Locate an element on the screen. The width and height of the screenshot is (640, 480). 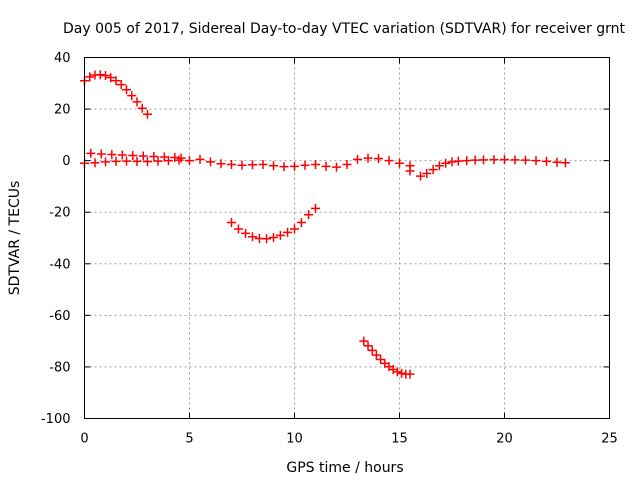
y-tick-label: -60 is located at coordinates (59, 316).